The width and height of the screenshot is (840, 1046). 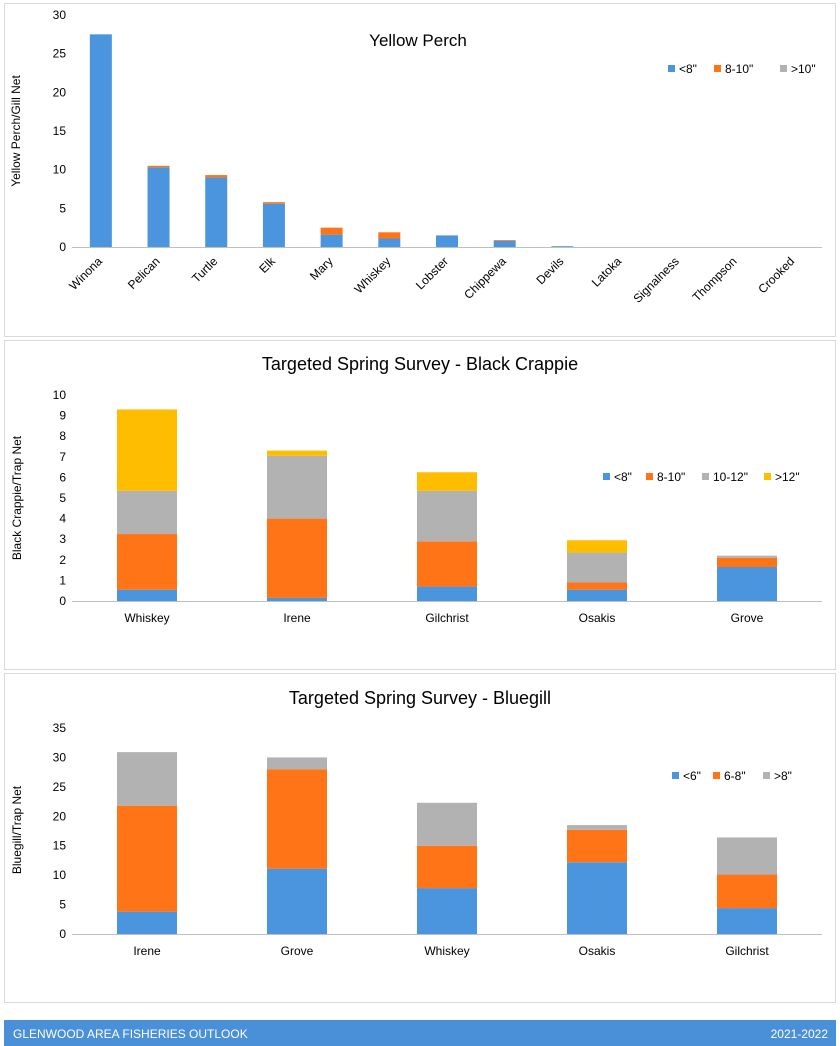 What do you see at coordinates (62, 477) in the screenshot?
I see `y-tick-label: 6` at bounding box center [62, 477].